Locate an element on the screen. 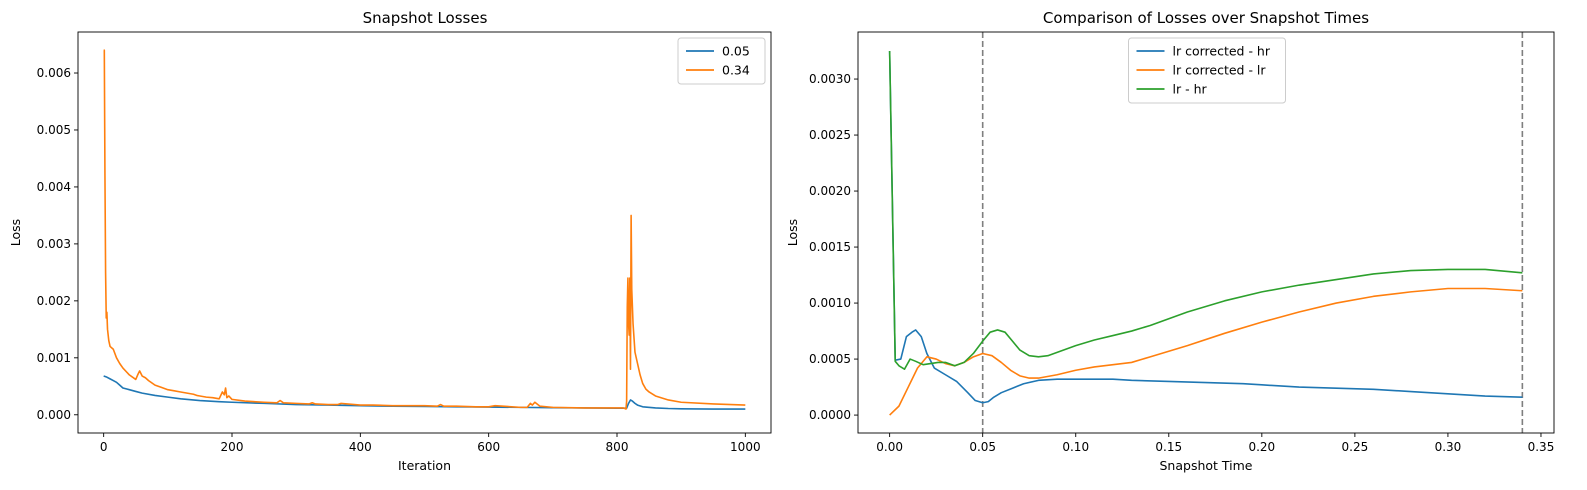 The height and width of the screenshot is (490, 1587). chart-title: Snapshot Losses is located at coordinates (425, 18).